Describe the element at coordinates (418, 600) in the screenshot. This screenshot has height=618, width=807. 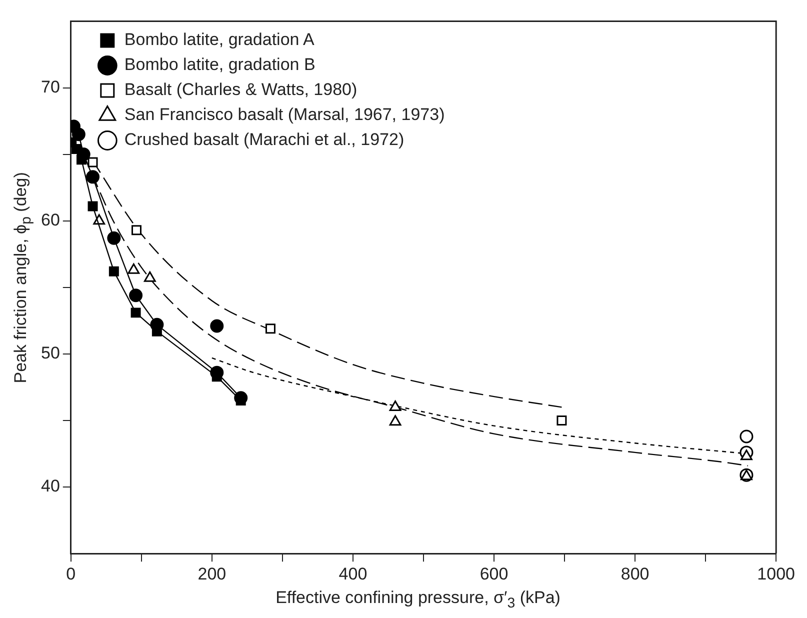
I see `x-axis-title: Effective confining pressure, σ′$_{3}$ (kPa)` at that location.